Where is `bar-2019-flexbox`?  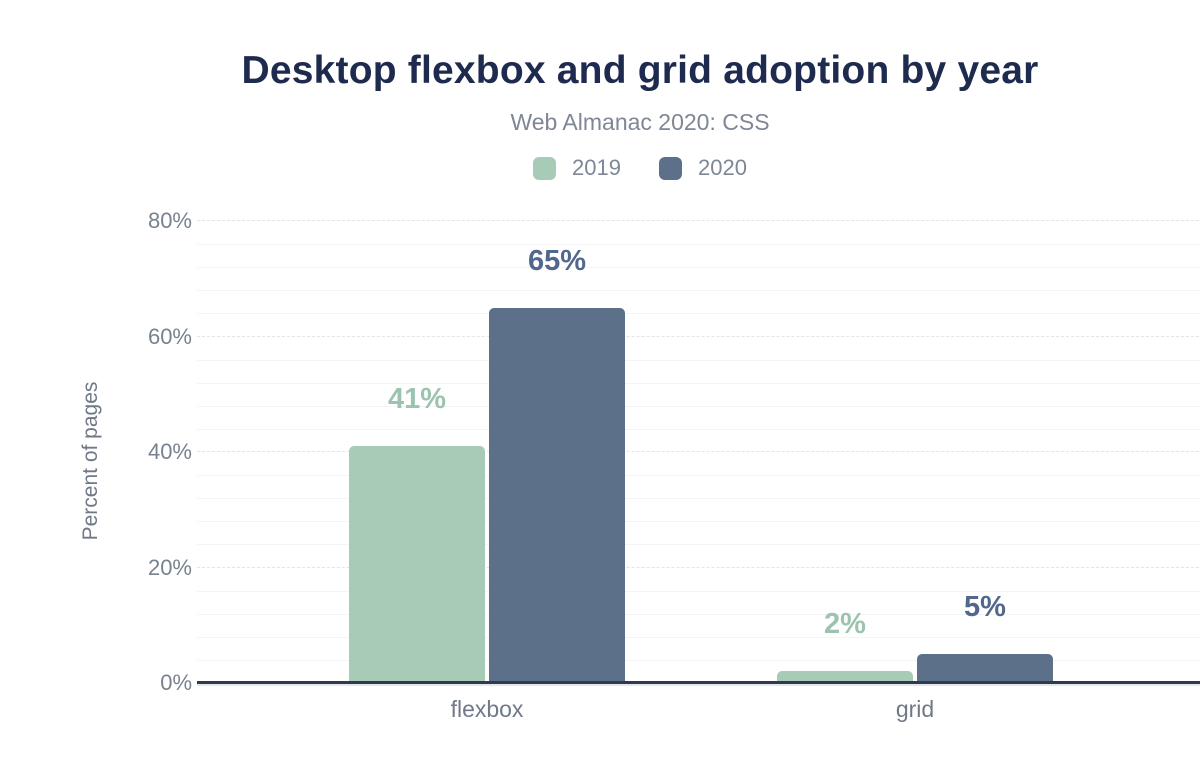 bar-2019-flexbox is located at coordinates (417, 564).